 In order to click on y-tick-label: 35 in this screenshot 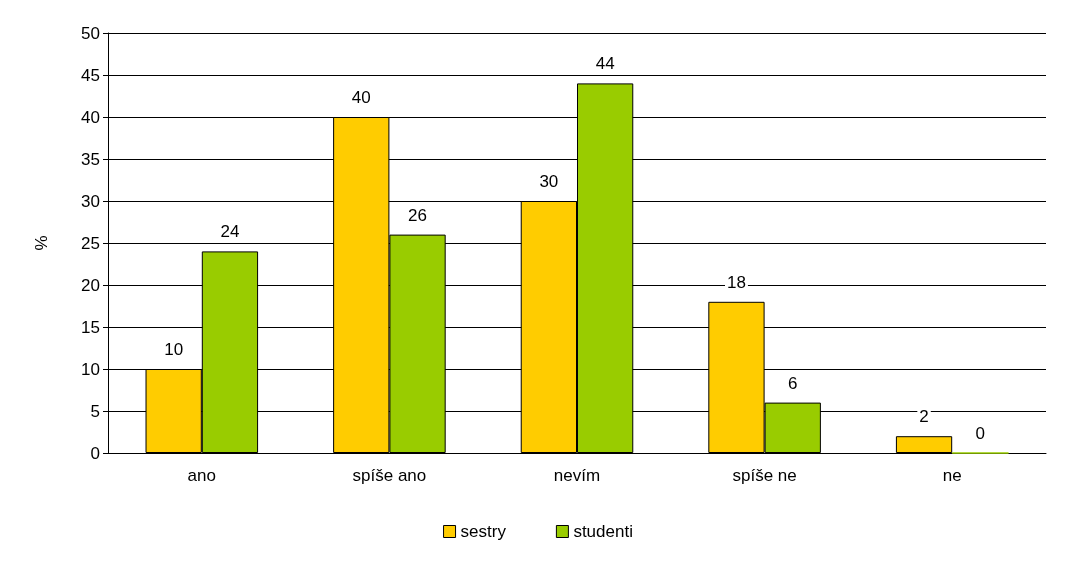, I will do `click(90, 159)`.